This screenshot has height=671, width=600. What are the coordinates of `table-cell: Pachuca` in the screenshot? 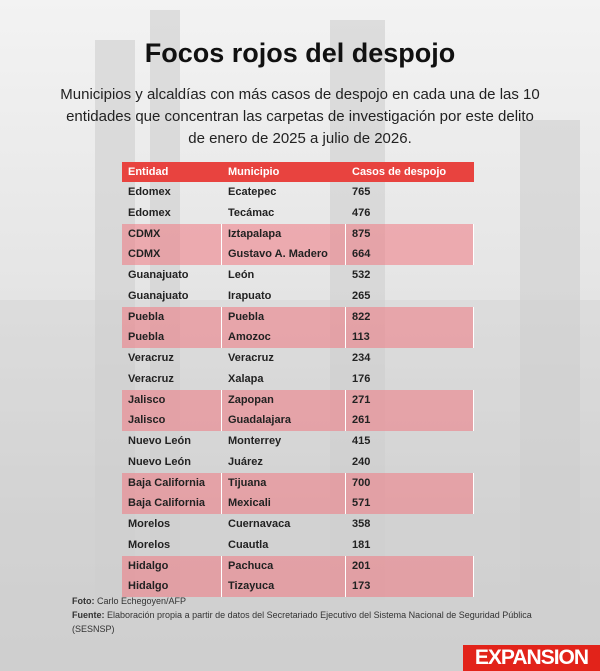 It's located at (284, 566).